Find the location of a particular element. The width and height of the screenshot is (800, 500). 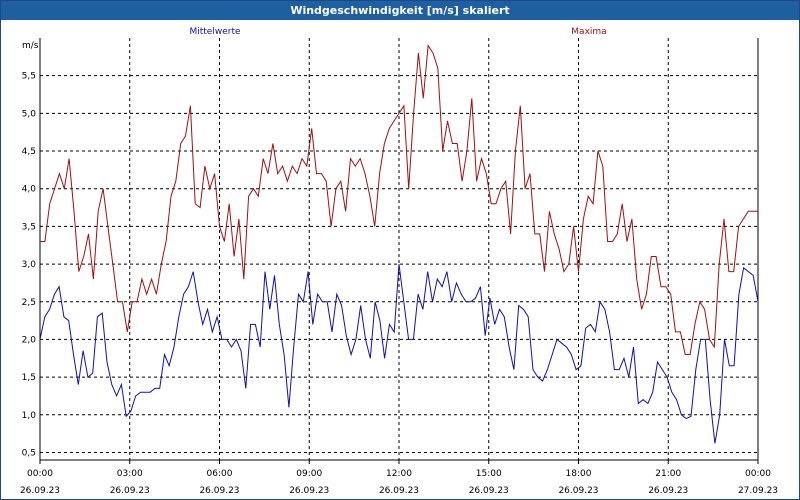

y-tick-label: 5,0 is located at coordinates (29, 114).